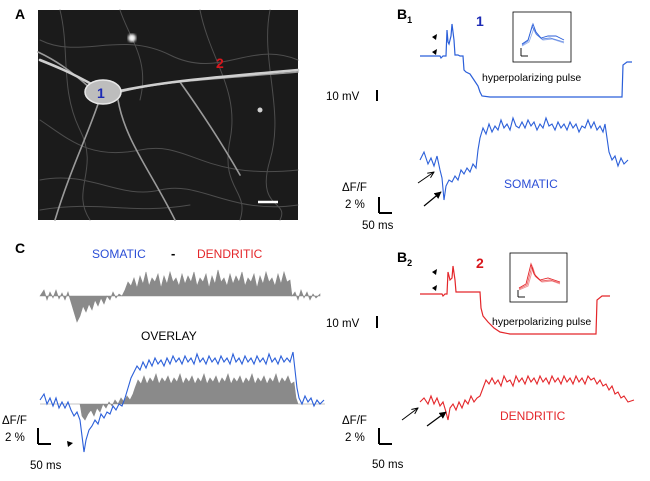 Image resolution: width=650 pixels, height=481 pixels. I want to click on site-1-label: 1, so click(101, 93).